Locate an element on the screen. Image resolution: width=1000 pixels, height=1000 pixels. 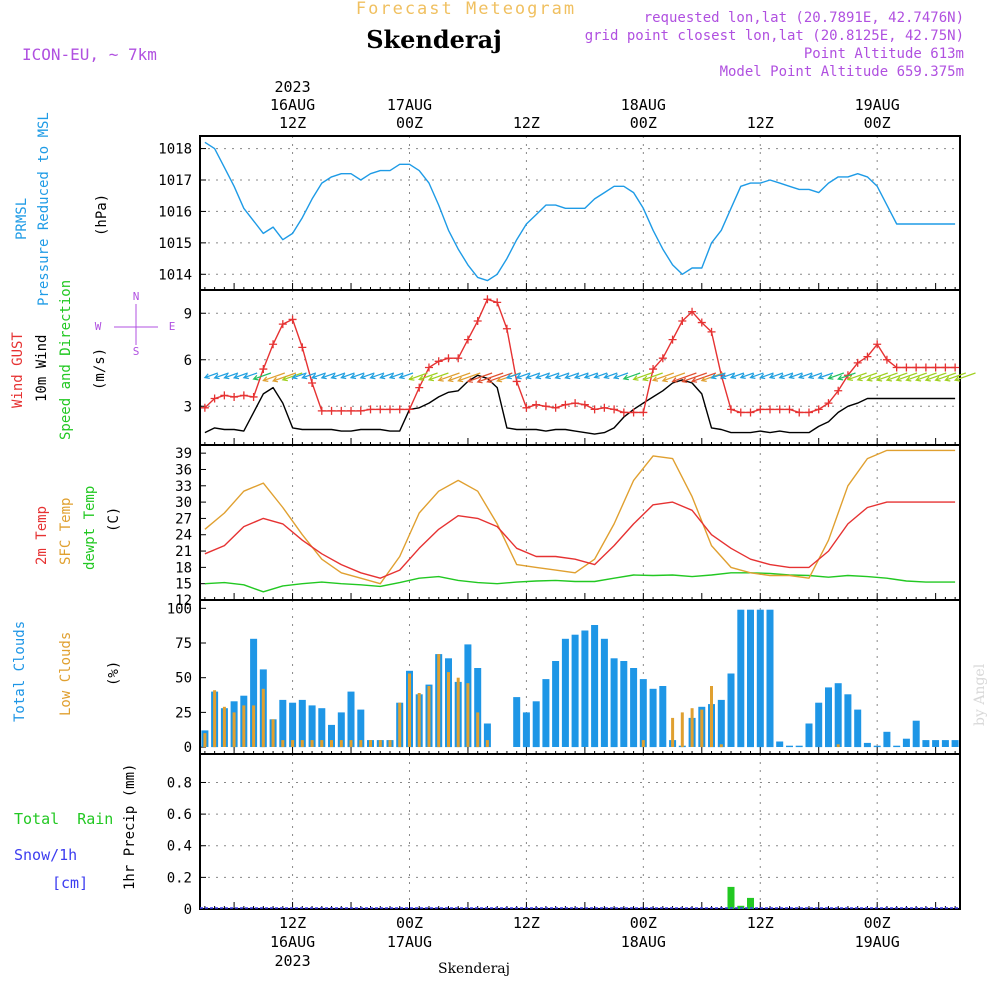
top-axis-time: 12Z is located at coordinates (526, 123).